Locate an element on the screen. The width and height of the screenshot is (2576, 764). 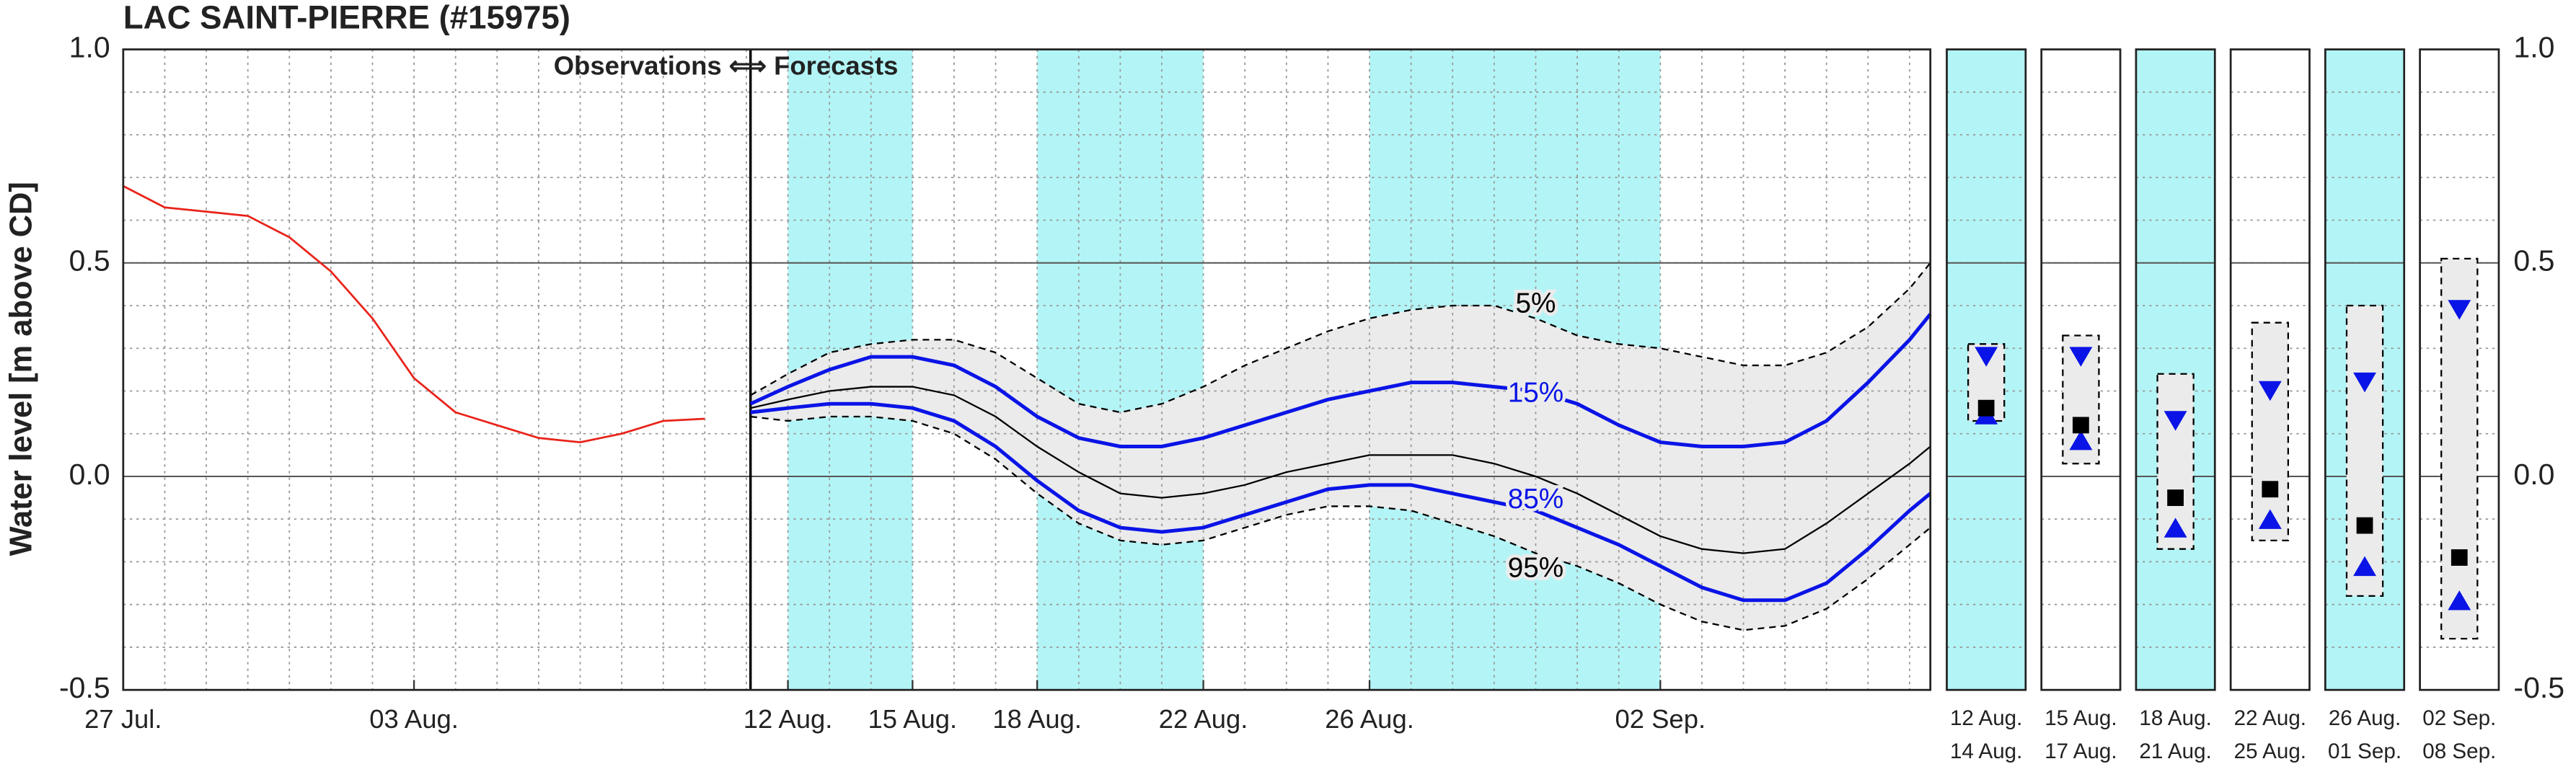
panel-start-label: 02 Sep. is located at coordinates (2459, 718).